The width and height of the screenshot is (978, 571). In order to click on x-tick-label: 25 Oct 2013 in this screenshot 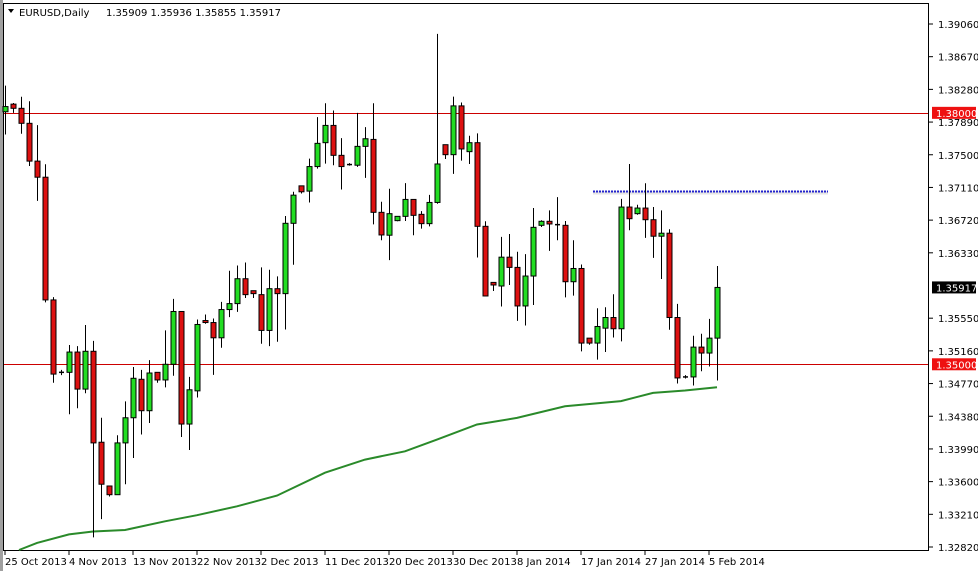, I will do `click(36, 562)`.